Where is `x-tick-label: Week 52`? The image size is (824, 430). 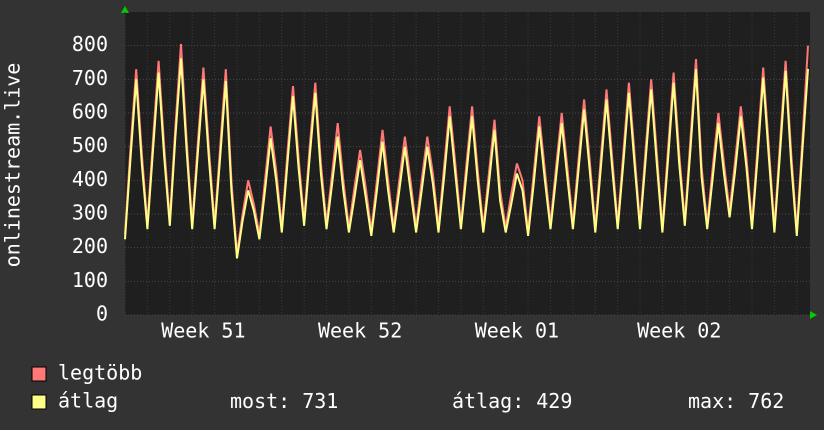 x-tick-label: Week 52 is located at coordinates (360, 331).